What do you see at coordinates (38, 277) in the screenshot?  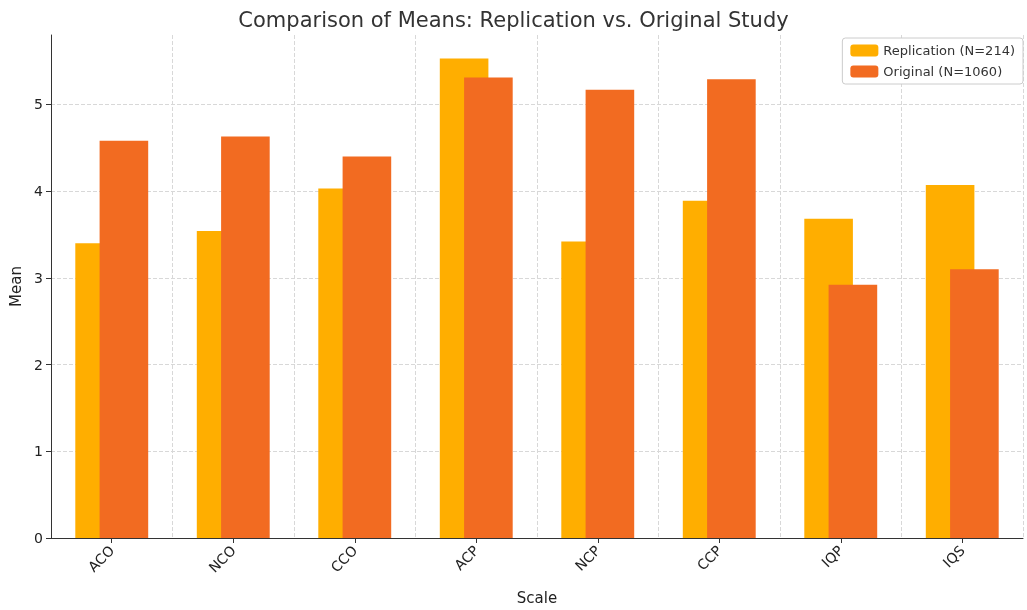 I see `y-tick-label: 3` at bounding box center [38, 277].